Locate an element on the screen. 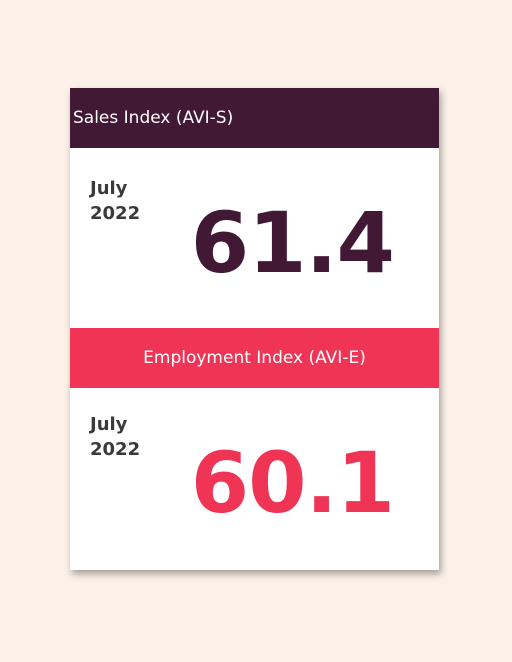 The image size is (512, 662). employment-month: July is located at coordinates (109, 424).